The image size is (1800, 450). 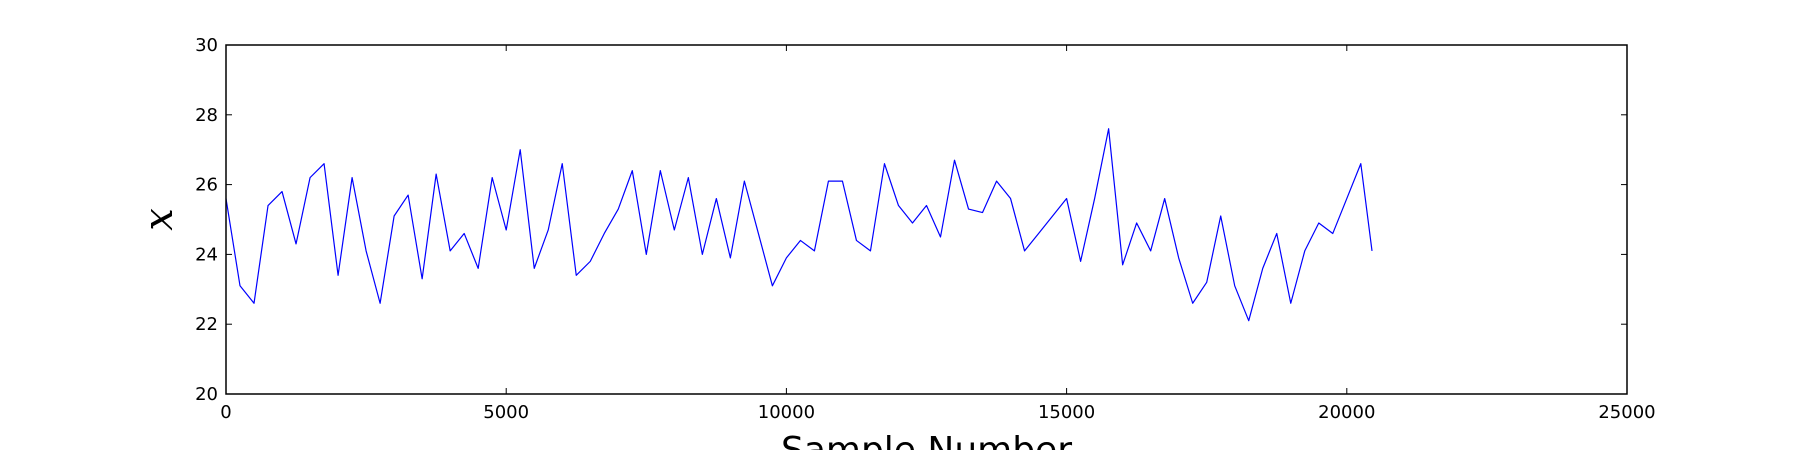 I want to click on y-tick-label: 20, so click(x=206, y=394).